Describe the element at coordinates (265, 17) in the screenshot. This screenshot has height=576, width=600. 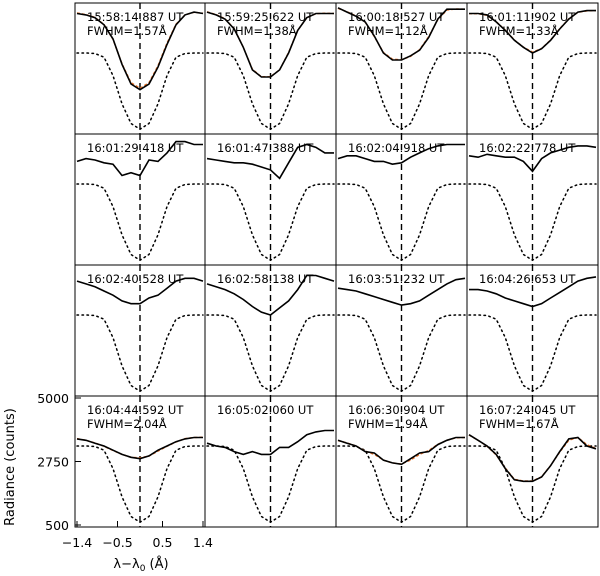
I see `panel-time-label: 15:59:25.622 UT` at that location.